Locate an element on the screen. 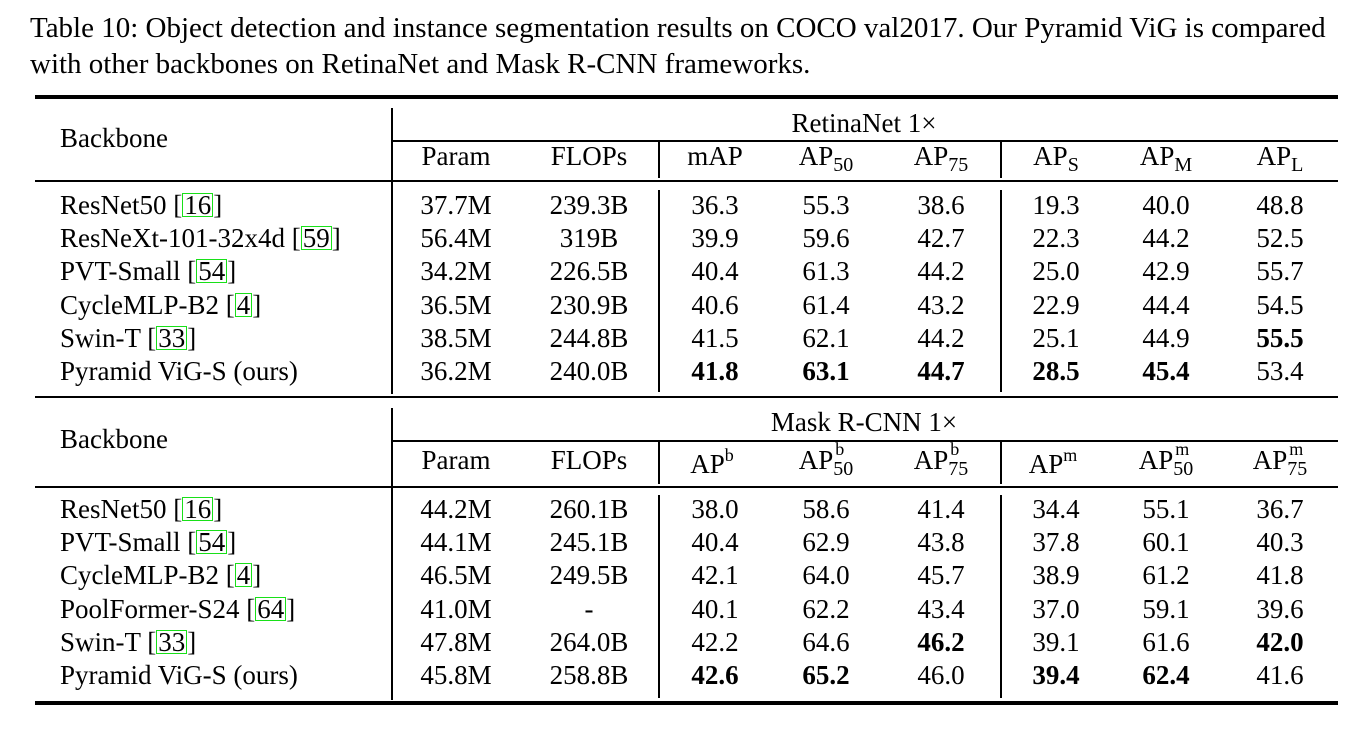 The width and height of the screenshot is (1368, 731). maskrcnn-group-rule is located at coordinates (864, 441).